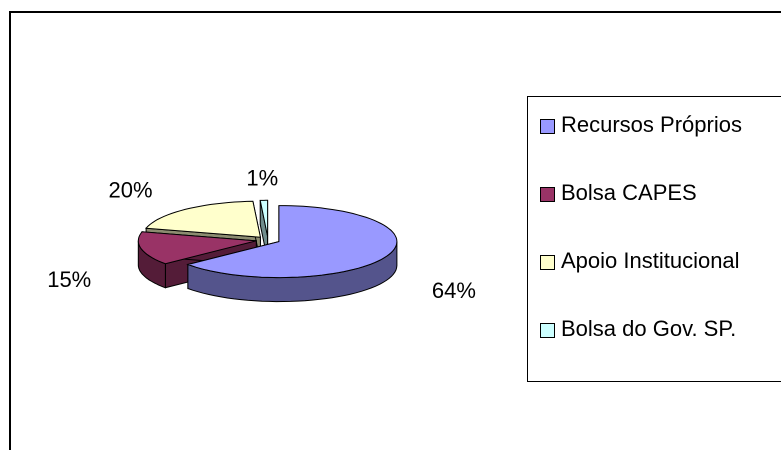 The height and width of the screenshot is (450, 781). Describe the element at coordinates (454, 290) in the screenshot. I see `data-label: 64%` at that location.